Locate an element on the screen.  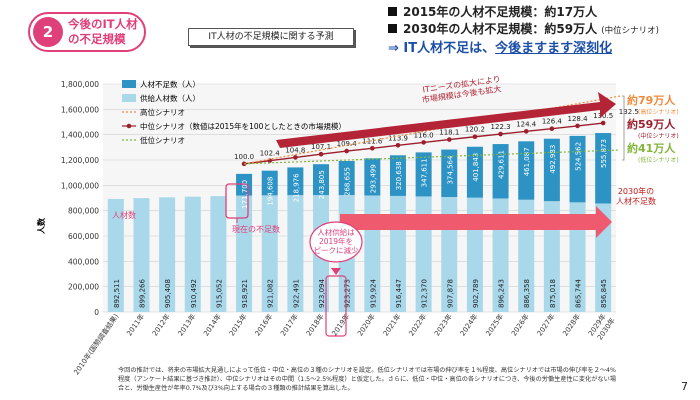
supply-value-label: 905,408 is located at coordinates (168, 293).